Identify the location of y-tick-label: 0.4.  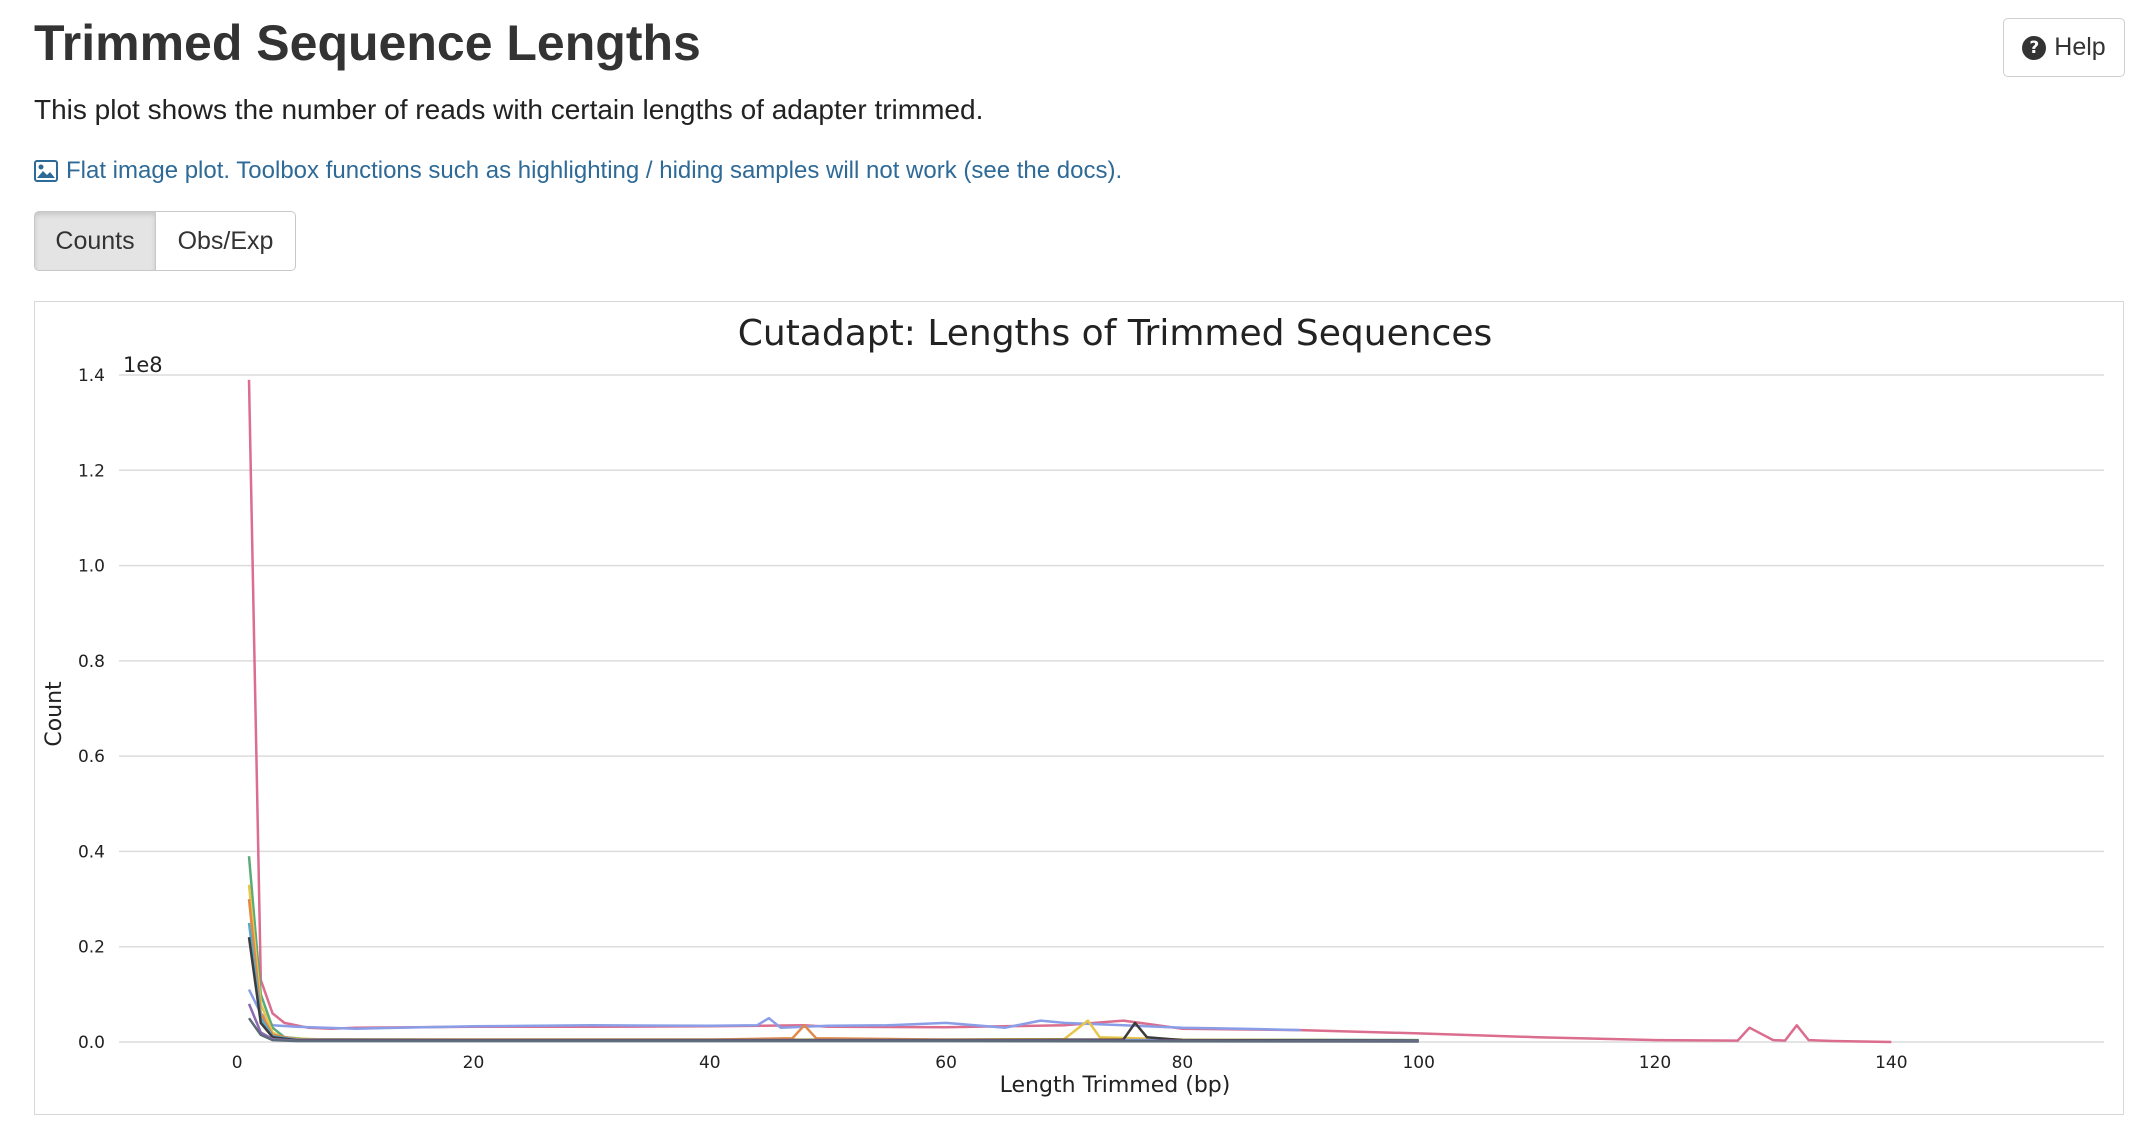
(91, 852).